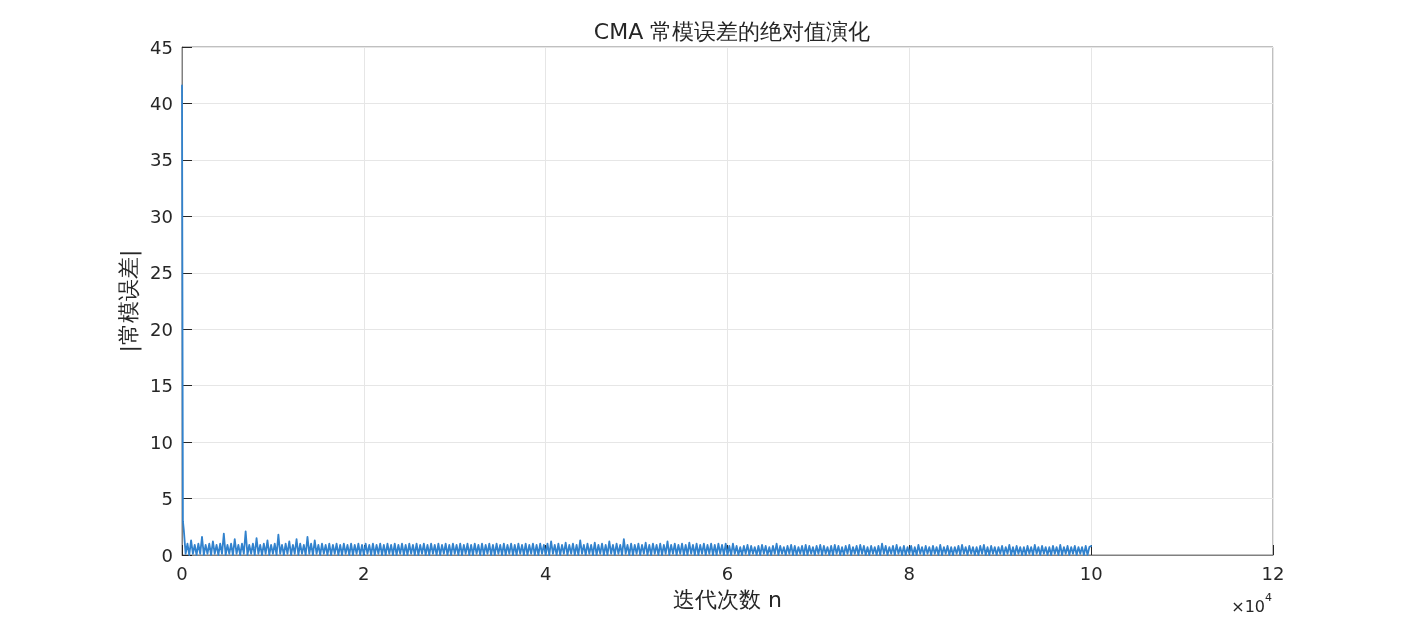 The height and width of the screenshot is (625, 1407). I want to click on y-tick-label: 30, so click(161, 216).